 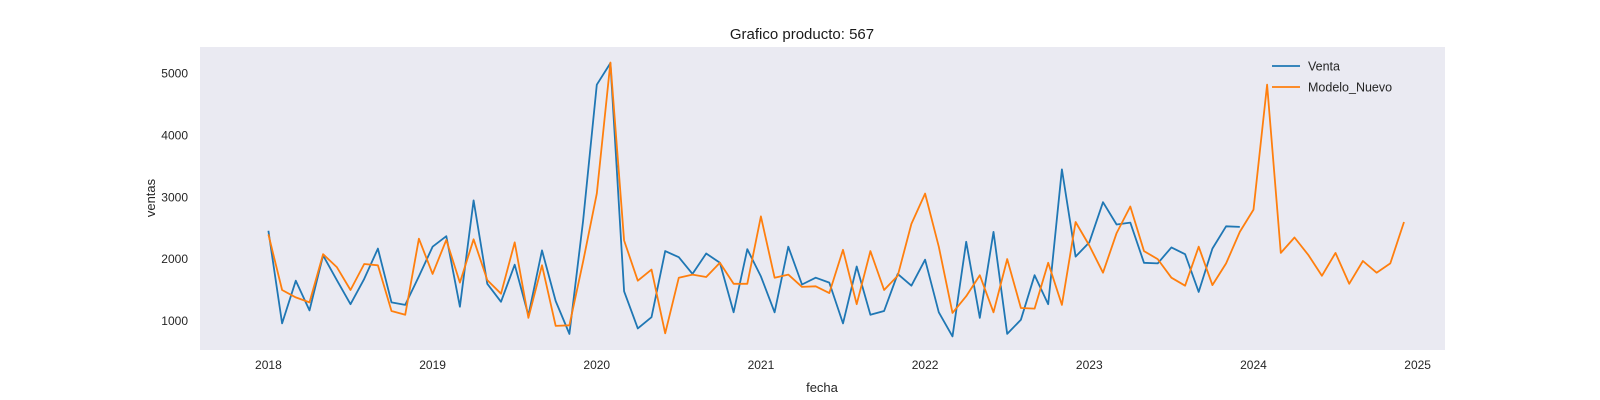 I want to click on y-tick-label: 2000, so click(x=174, y=259).